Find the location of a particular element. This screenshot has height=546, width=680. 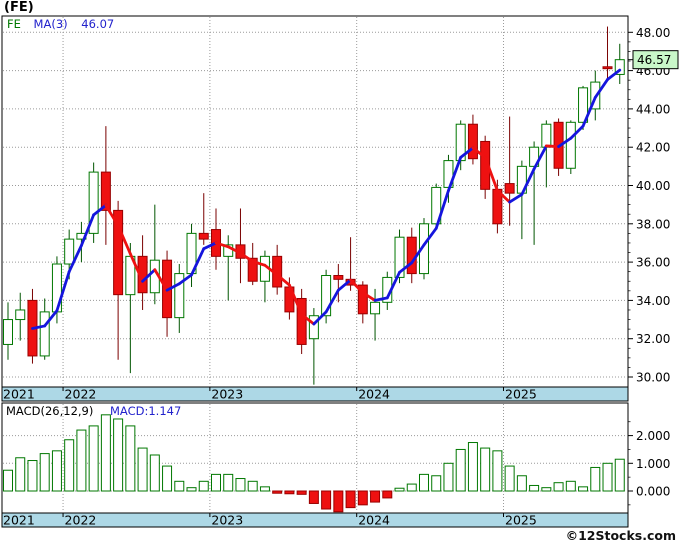

svg-text: 40.00 is located at coordinates (653, 186).